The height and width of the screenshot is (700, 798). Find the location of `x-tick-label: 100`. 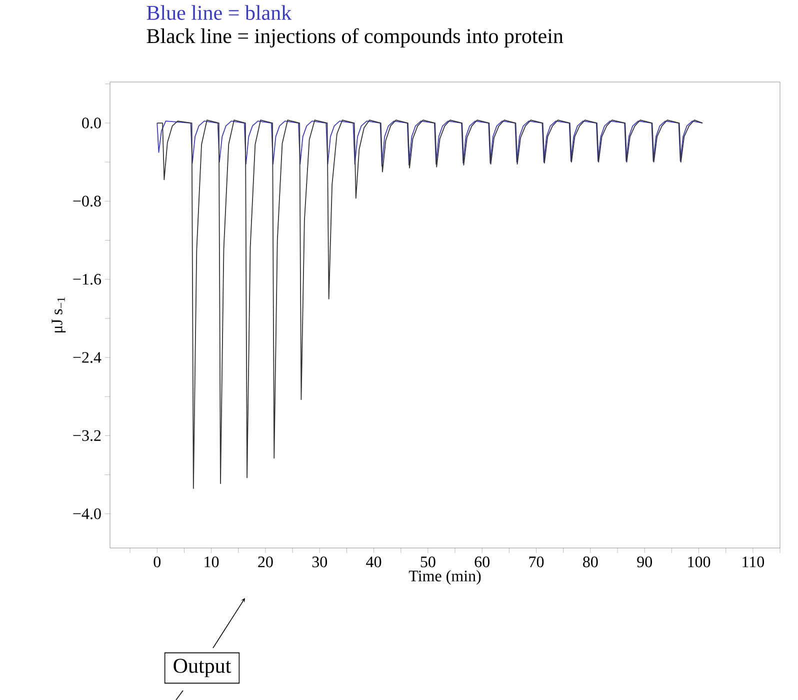

x-tick-label: 100 is located at coordinates (699, 562).